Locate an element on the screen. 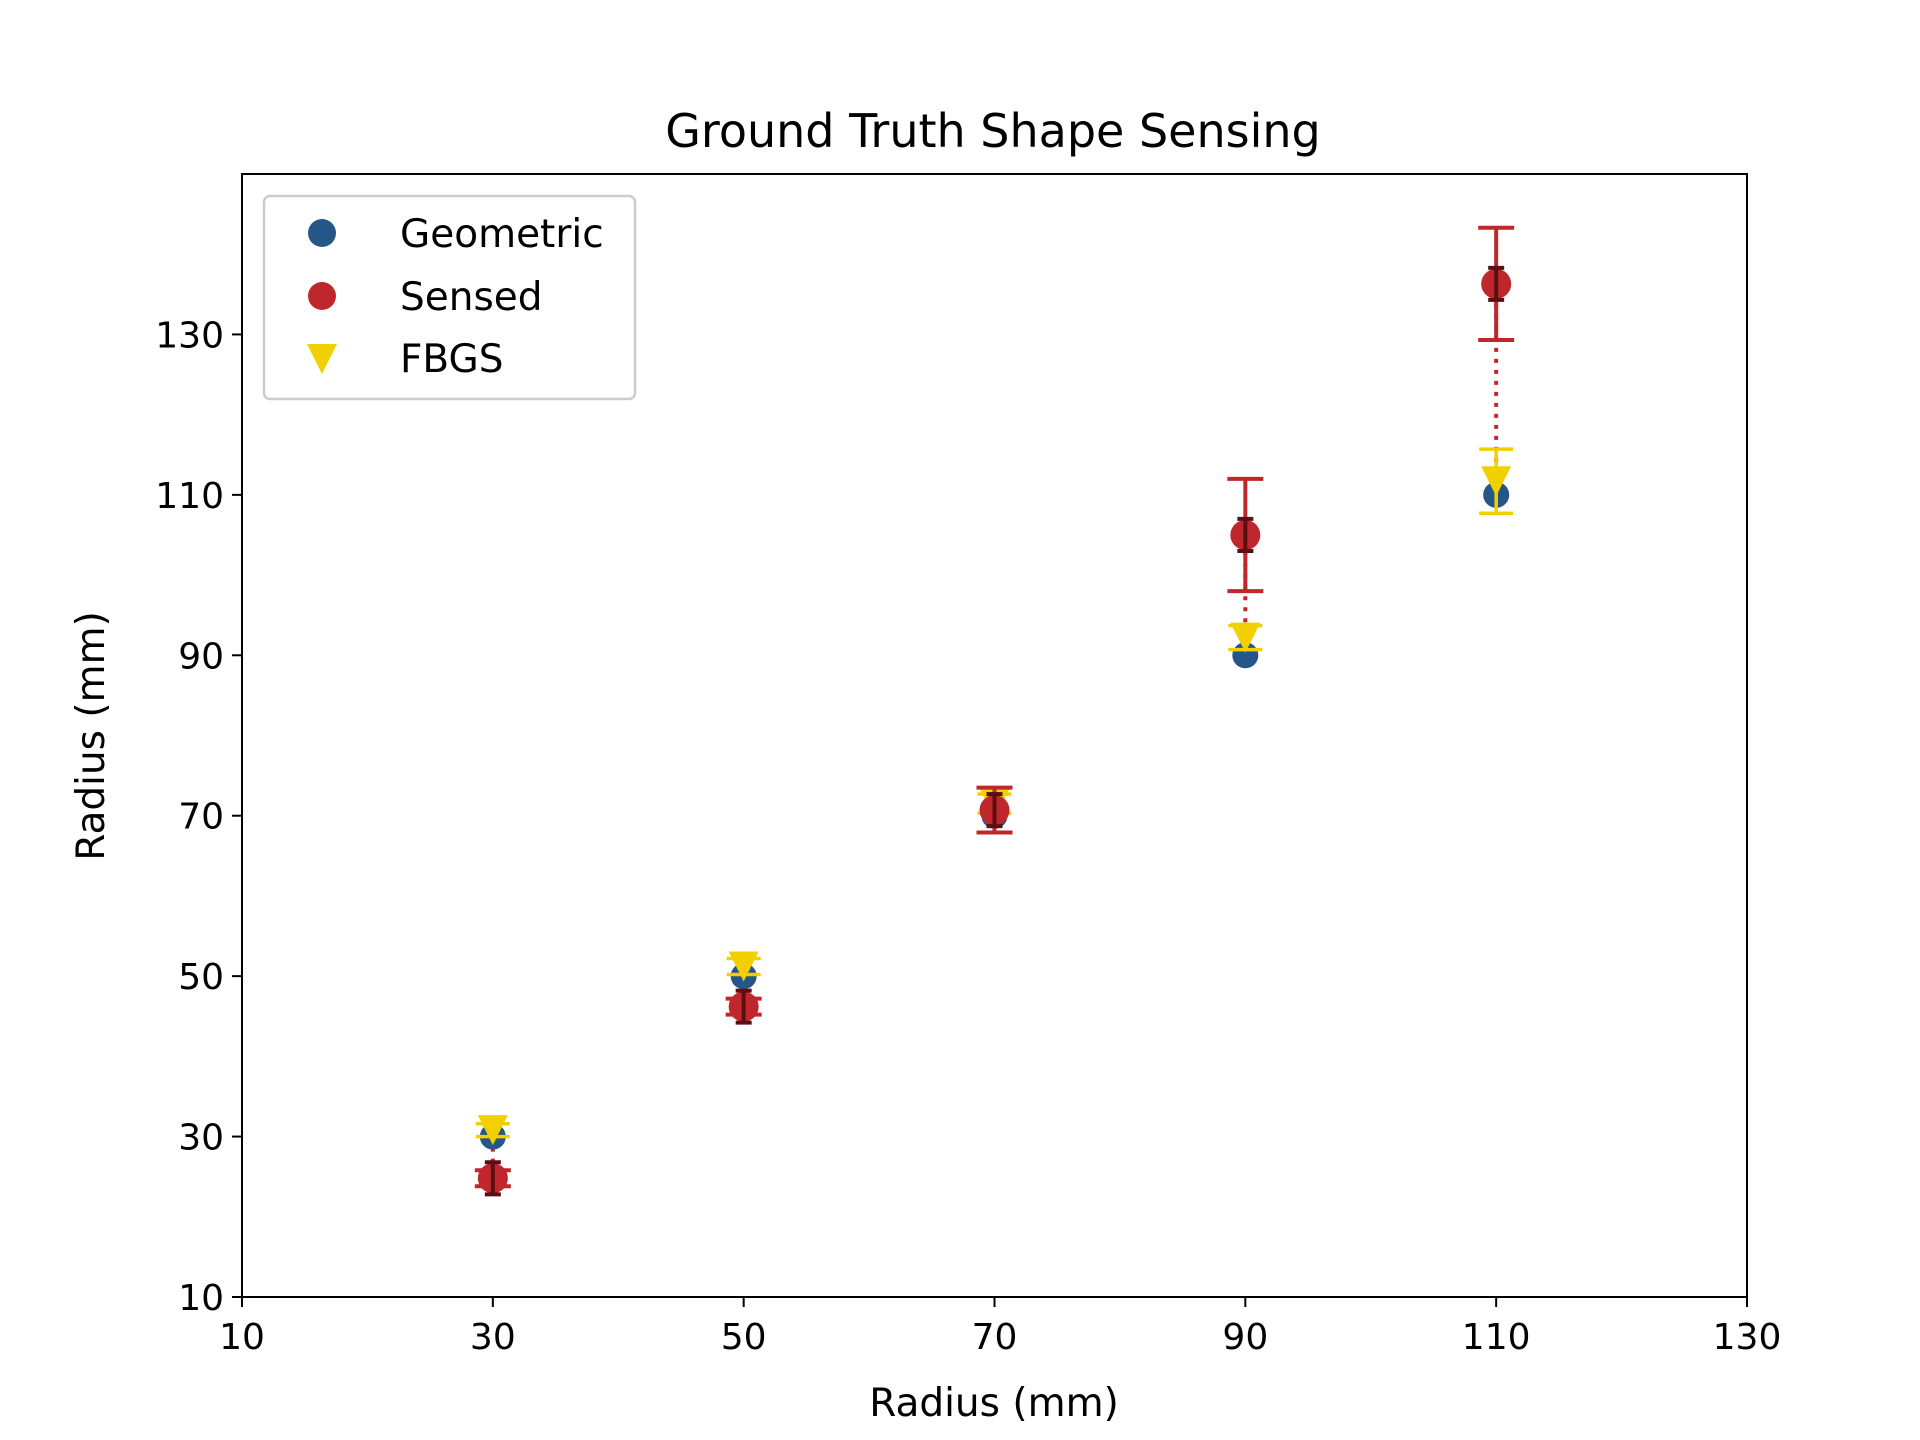 This screenshot has width=1920, height=1440. y-axis: 10 30 50 70 90 110 130 is located at coordinates (198, 817).